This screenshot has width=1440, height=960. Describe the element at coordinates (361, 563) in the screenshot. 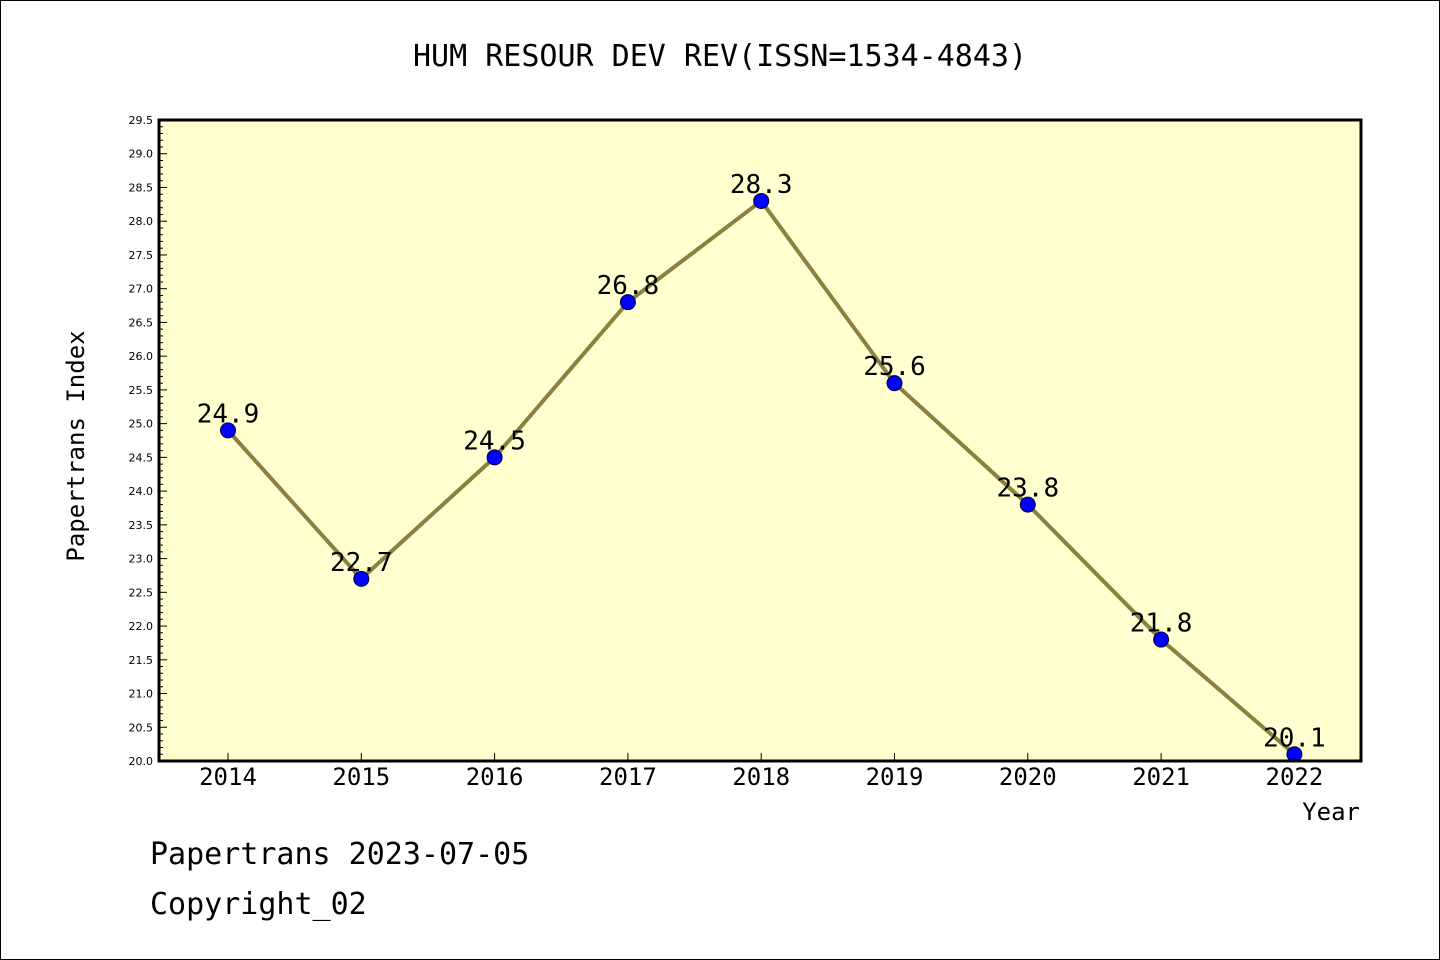

I see `data-label: 22.7` at that location.